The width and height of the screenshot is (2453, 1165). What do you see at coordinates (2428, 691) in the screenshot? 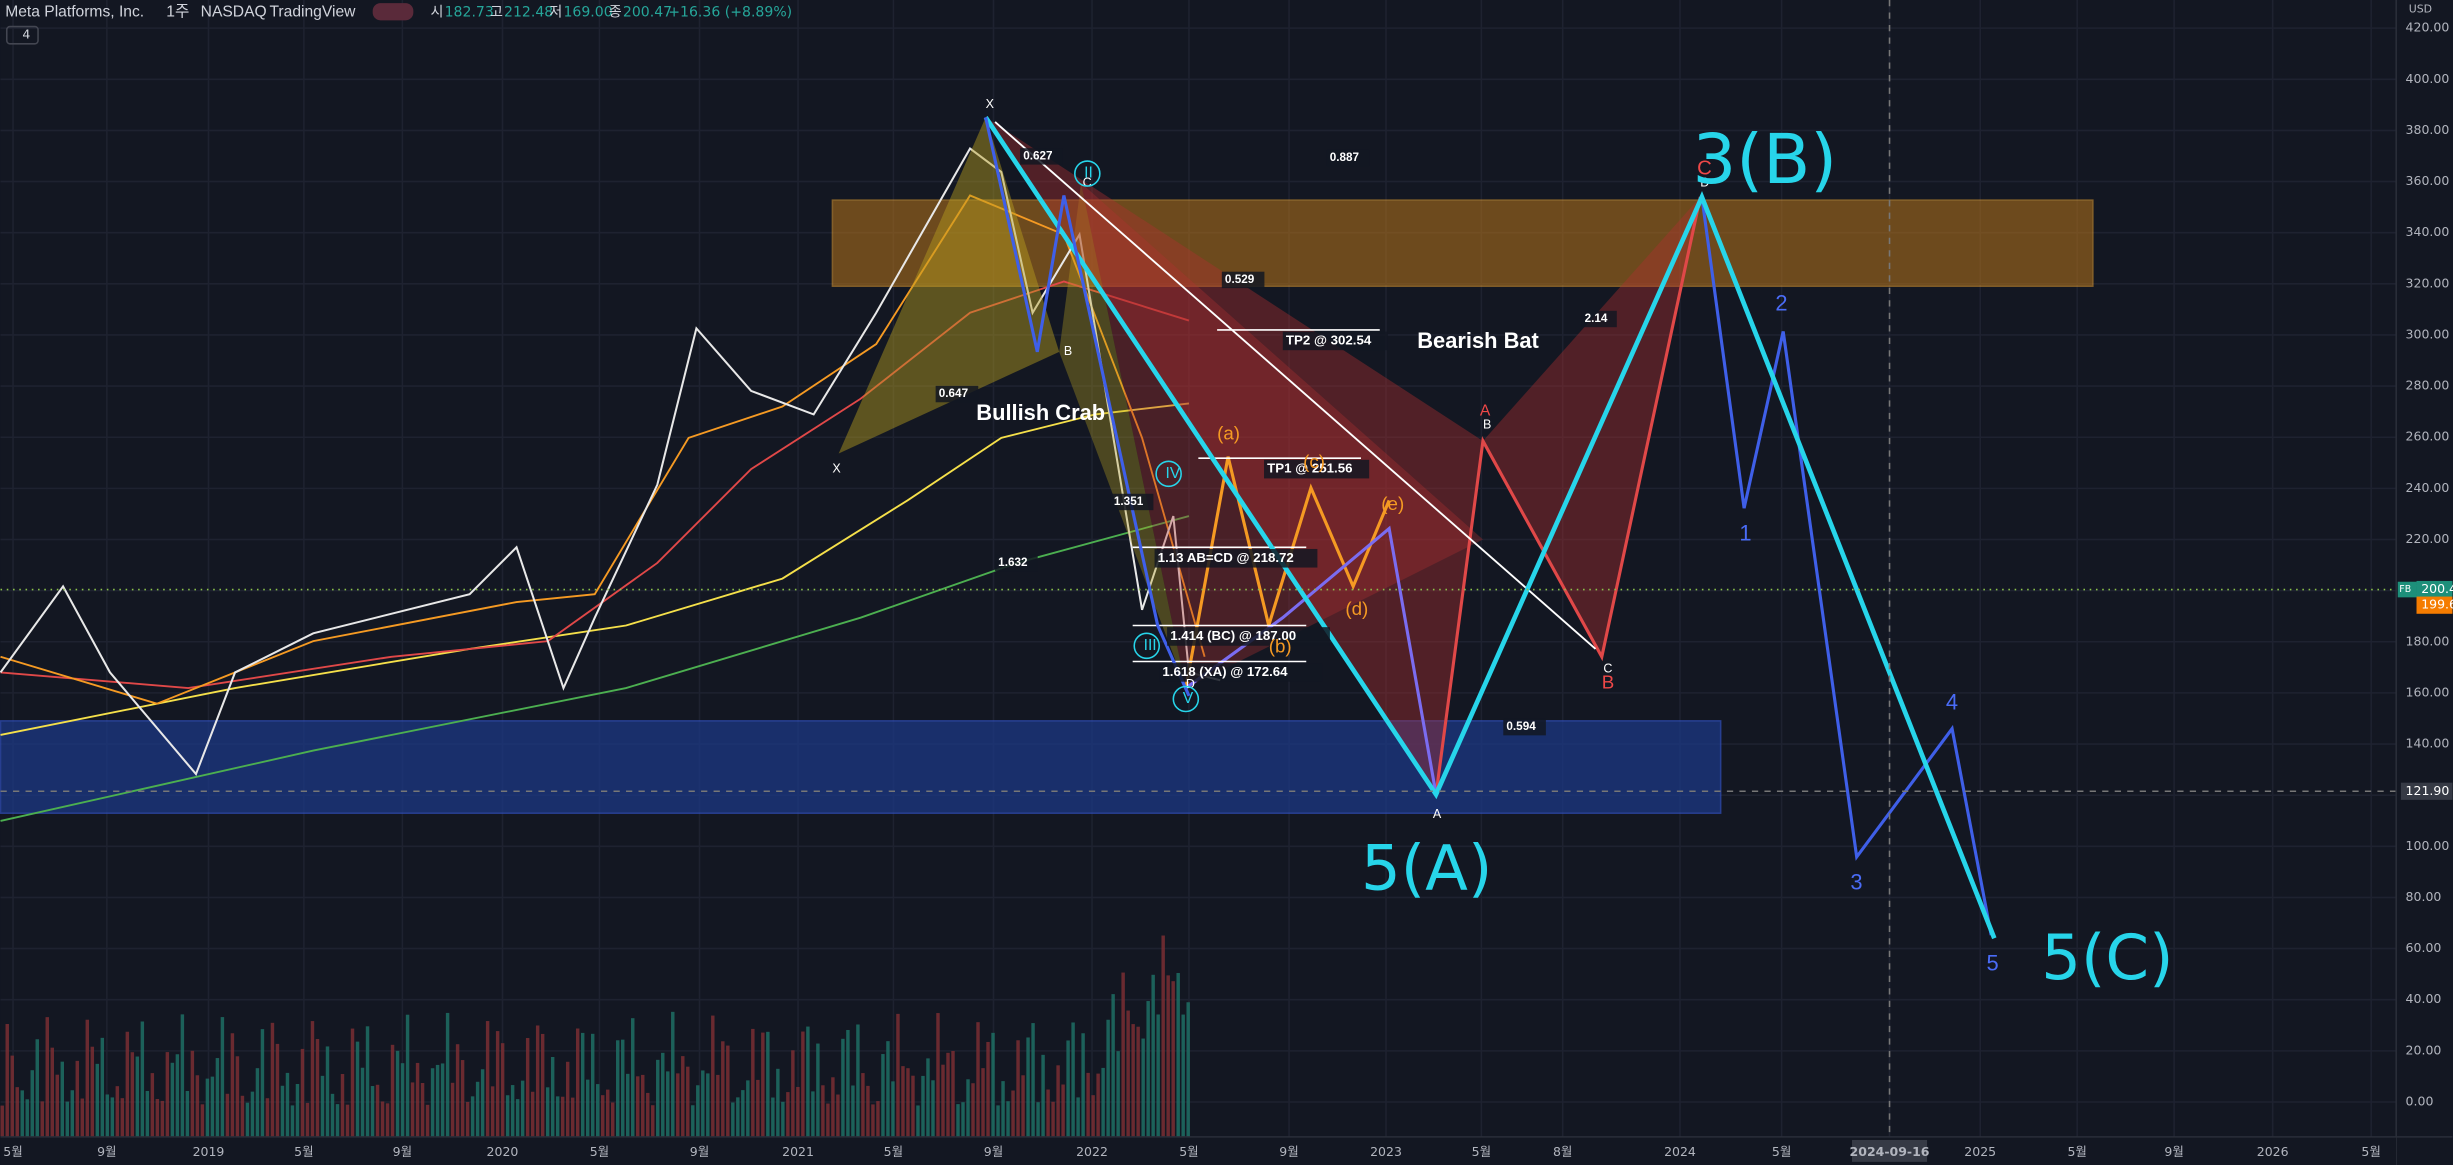
I see `price-label: 160.00` at bounding box center [2428, 691].